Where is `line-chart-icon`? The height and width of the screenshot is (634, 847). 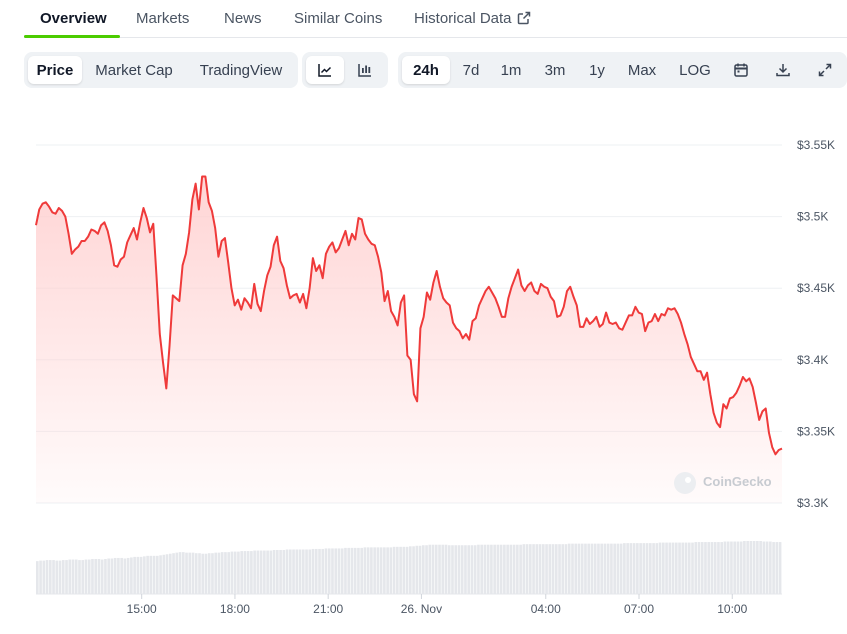 line-chart-icon is located at coordinates (325, 70).